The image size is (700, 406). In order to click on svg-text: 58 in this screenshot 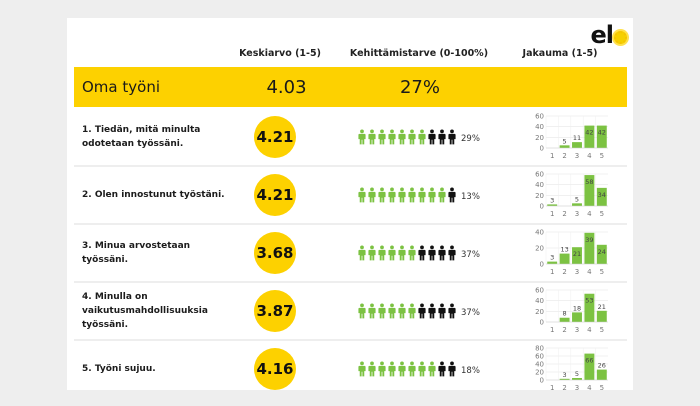, I will do `click(589, 182)`.